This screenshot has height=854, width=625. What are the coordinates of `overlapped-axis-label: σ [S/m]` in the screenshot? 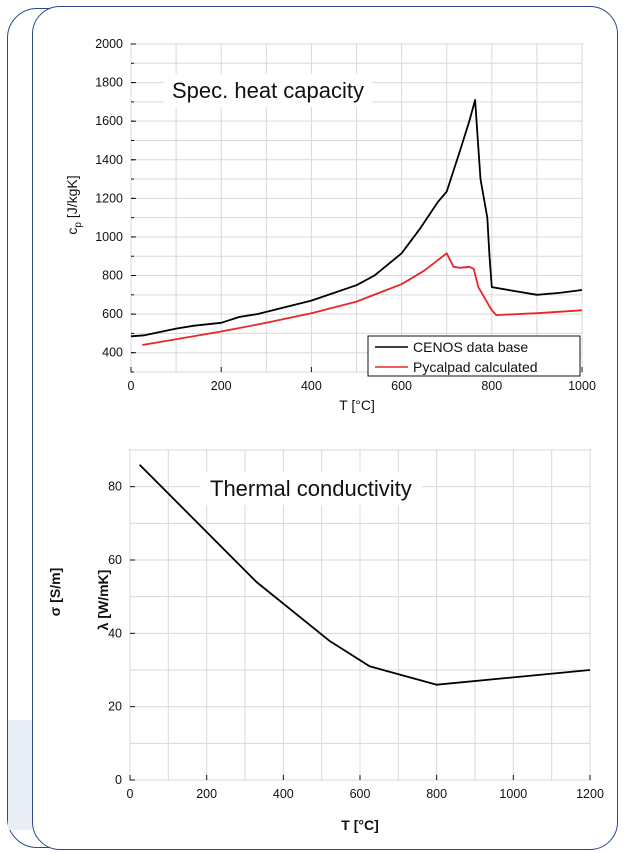 It's located at (55, 592).